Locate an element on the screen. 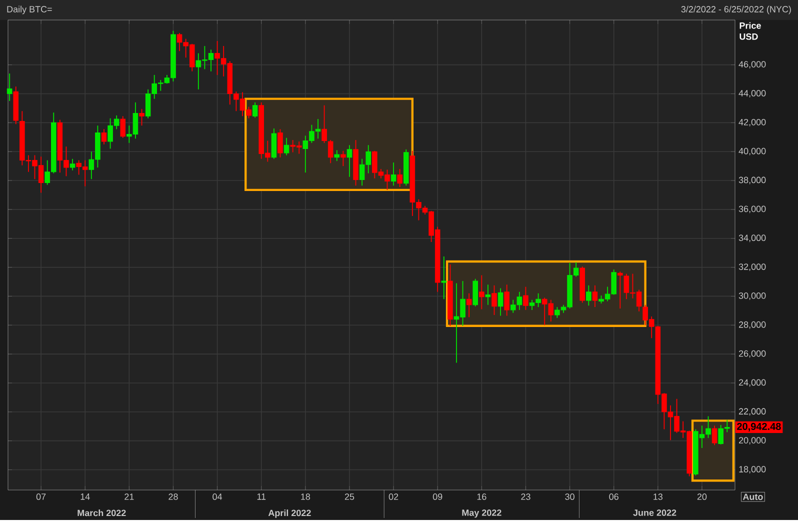 This screenshot has height=521, width=798. x-tick-label: 21 is located at coordinates (129, 496).